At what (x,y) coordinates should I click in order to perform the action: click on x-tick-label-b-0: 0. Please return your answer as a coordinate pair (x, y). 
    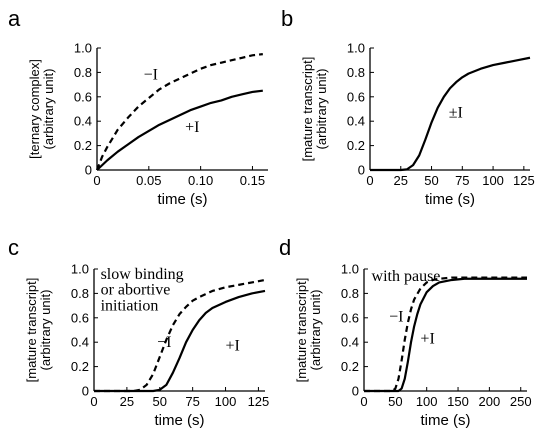
    Looking at the image, I should click on (369, 180).